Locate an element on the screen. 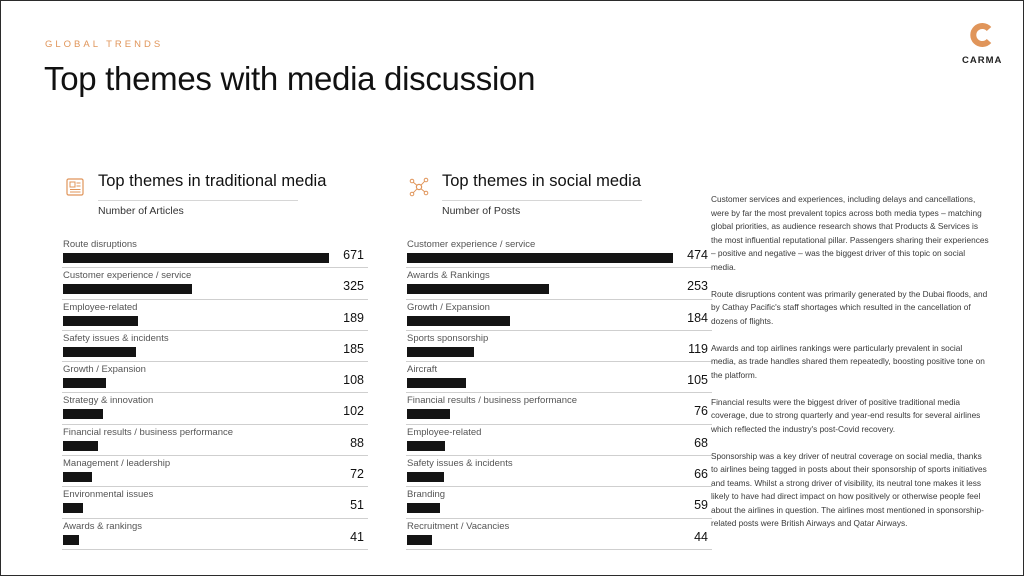 Image resolution: width=1024 pixels, height=576 pixels. category-label: Sports sponsorship is located at coordinates (448, 338).